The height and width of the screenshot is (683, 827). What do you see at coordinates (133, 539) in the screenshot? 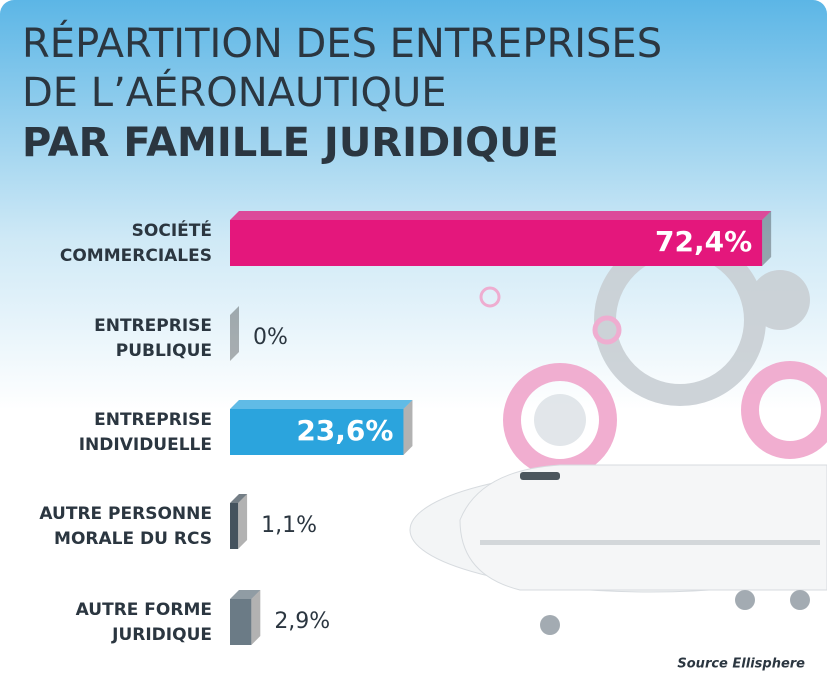
I see `category-label: MORALE DU RCS` at bounding box center [133, 539].